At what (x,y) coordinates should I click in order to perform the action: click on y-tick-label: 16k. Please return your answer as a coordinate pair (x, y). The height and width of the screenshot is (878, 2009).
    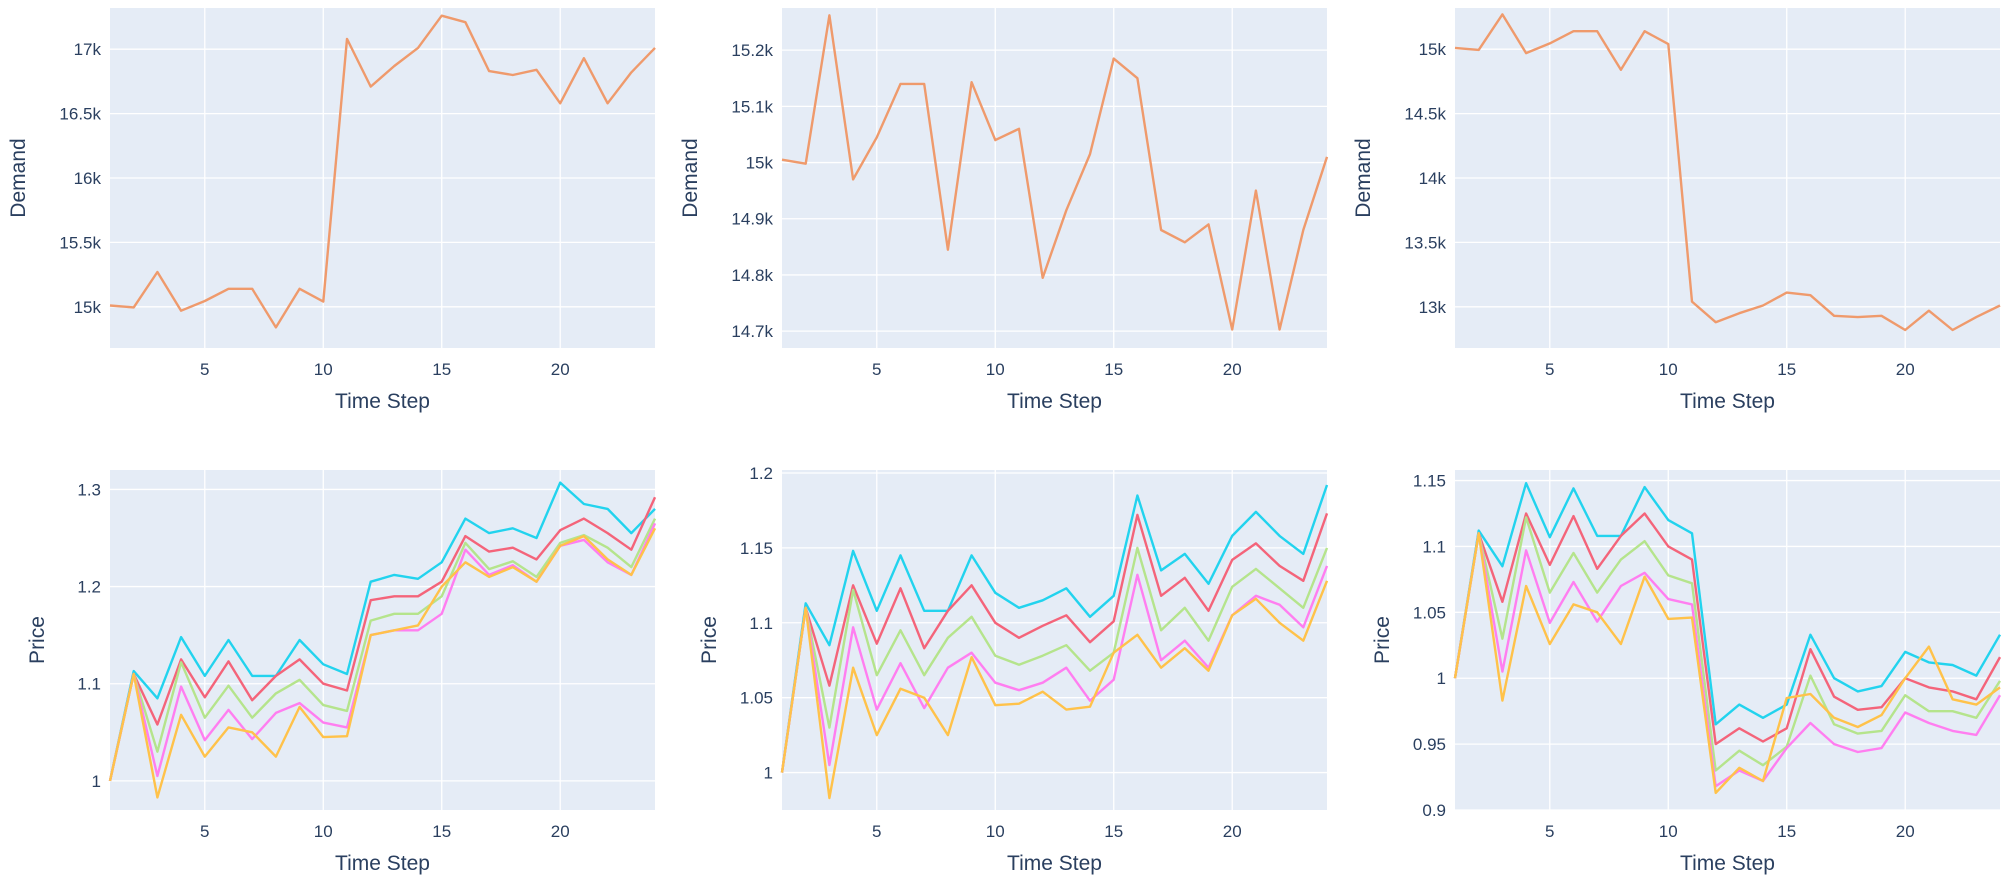
    Looking at the image, I should click on (88, 178).